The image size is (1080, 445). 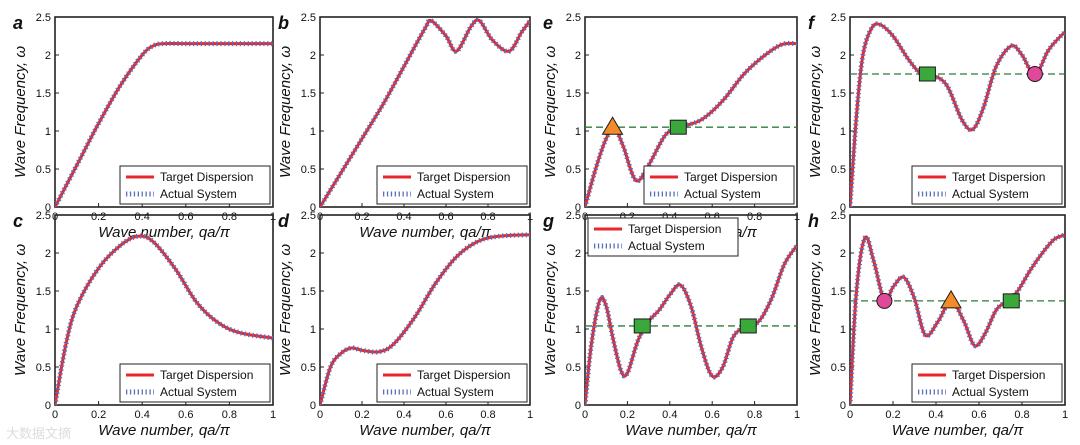 I want to click on panel-label: a, so click(x=18, y=23).